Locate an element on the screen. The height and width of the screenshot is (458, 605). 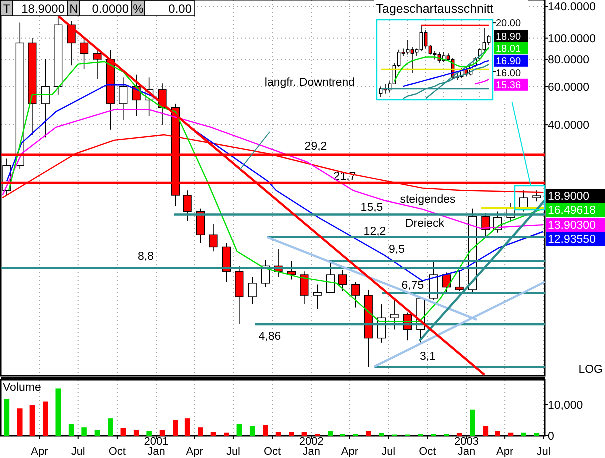
annotation: 12,2 is located at coordinates (375, 232).